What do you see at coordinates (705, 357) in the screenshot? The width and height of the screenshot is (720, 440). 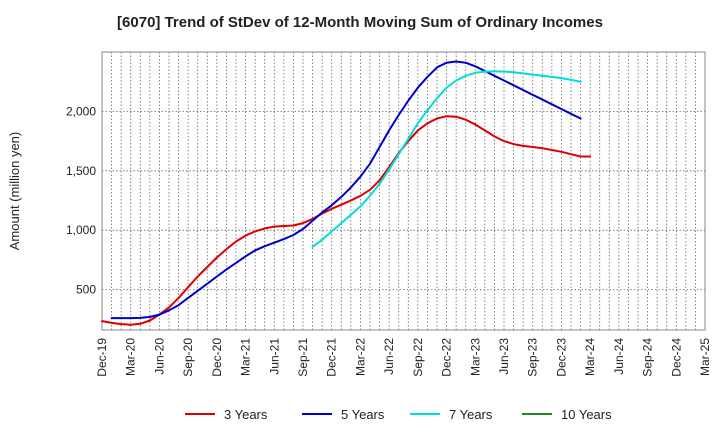 I see `x-tick-label: Mar-25` at bounding box center [705, 357].